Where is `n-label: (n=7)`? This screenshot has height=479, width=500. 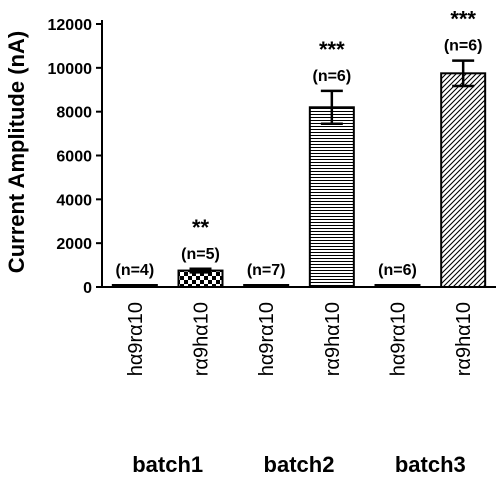 n-label: (n=7) is located at coordinates (266, 270).